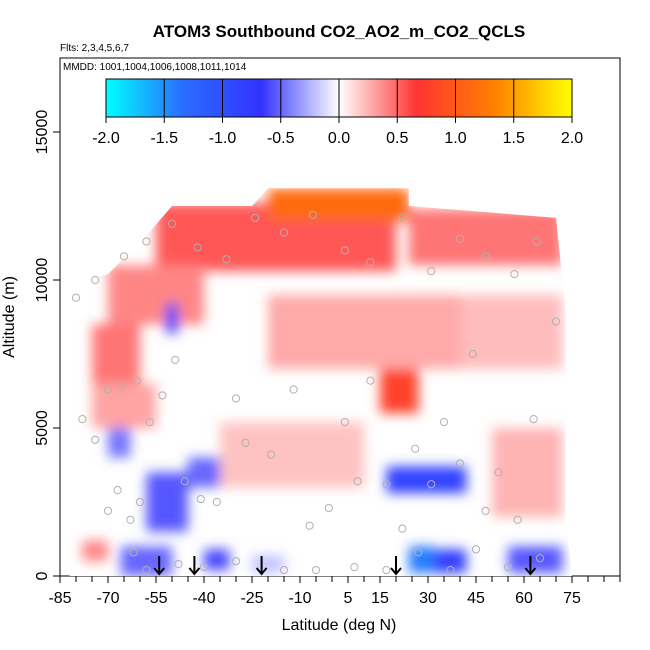  I want to click on x-tick-label: 30, so click(428, 598).